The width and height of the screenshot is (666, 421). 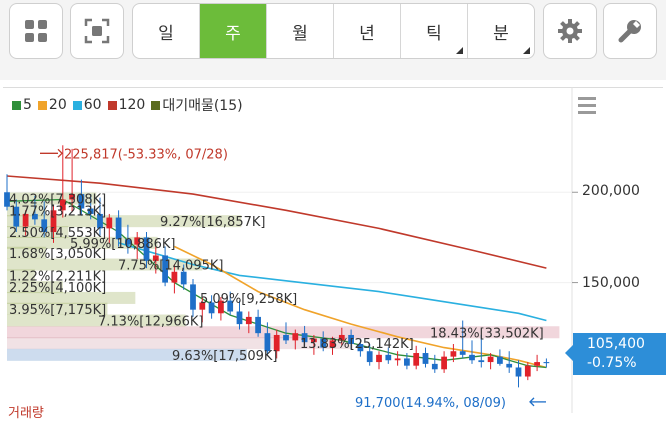 I want to click on low-arrow-icon, so click(x=532, y=402).